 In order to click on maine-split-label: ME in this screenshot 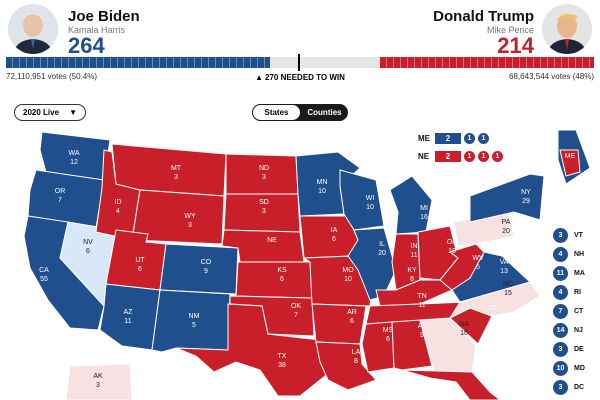, I will do `click(424, 138)`.